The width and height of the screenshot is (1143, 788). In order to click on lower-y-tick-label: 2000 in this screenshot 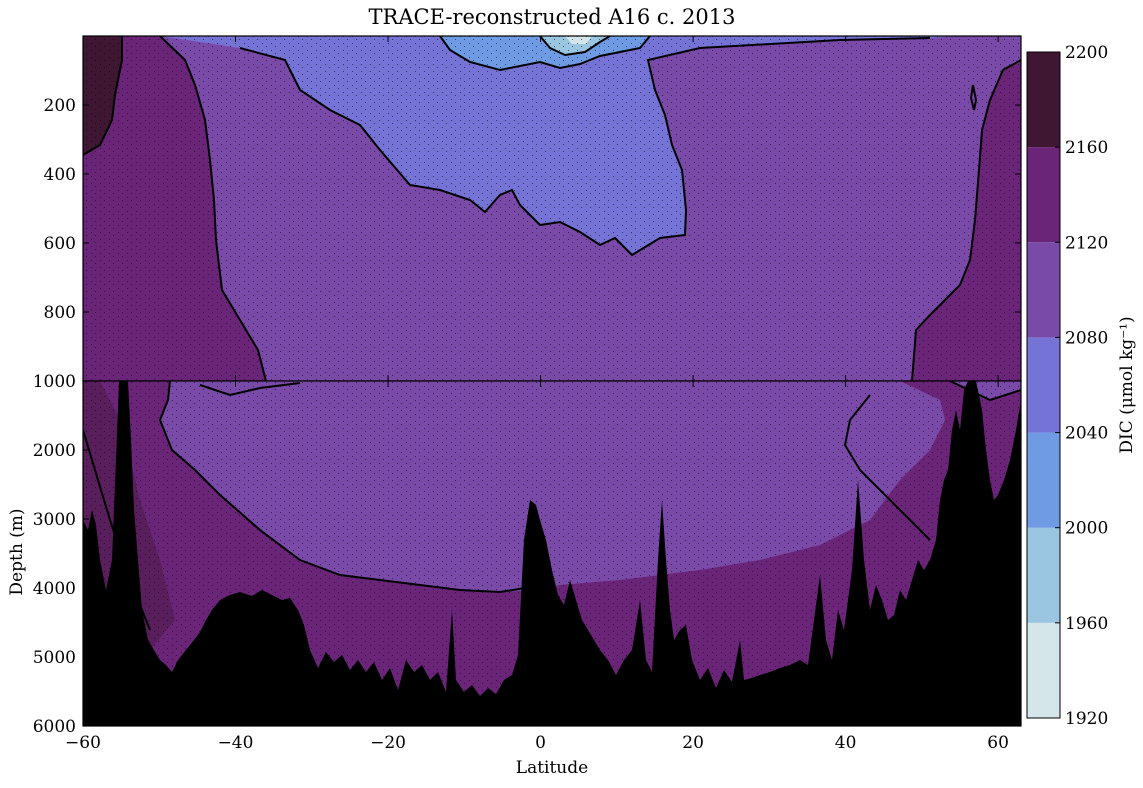, I will do `click(54, 451)`.